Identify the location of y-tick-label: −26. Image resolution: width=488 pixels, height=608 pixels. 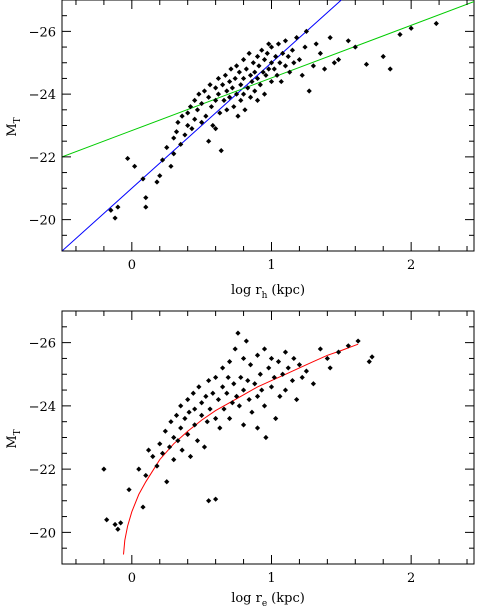
(42, 344).